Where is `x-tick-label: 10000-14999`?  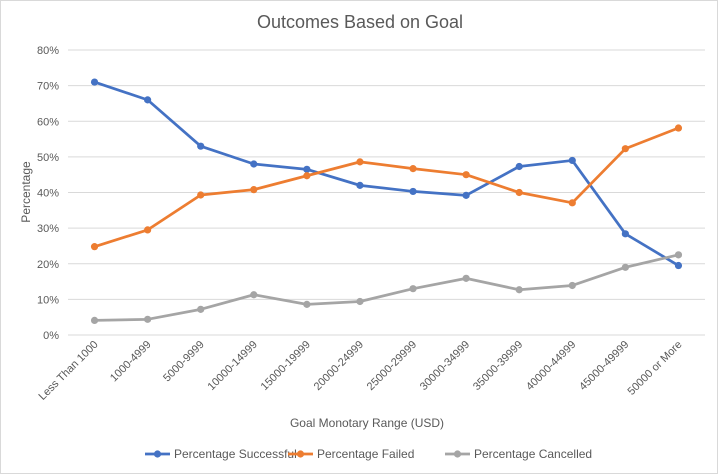 x-tick-label: 10000-14999 is located at coordinates (233, 366).